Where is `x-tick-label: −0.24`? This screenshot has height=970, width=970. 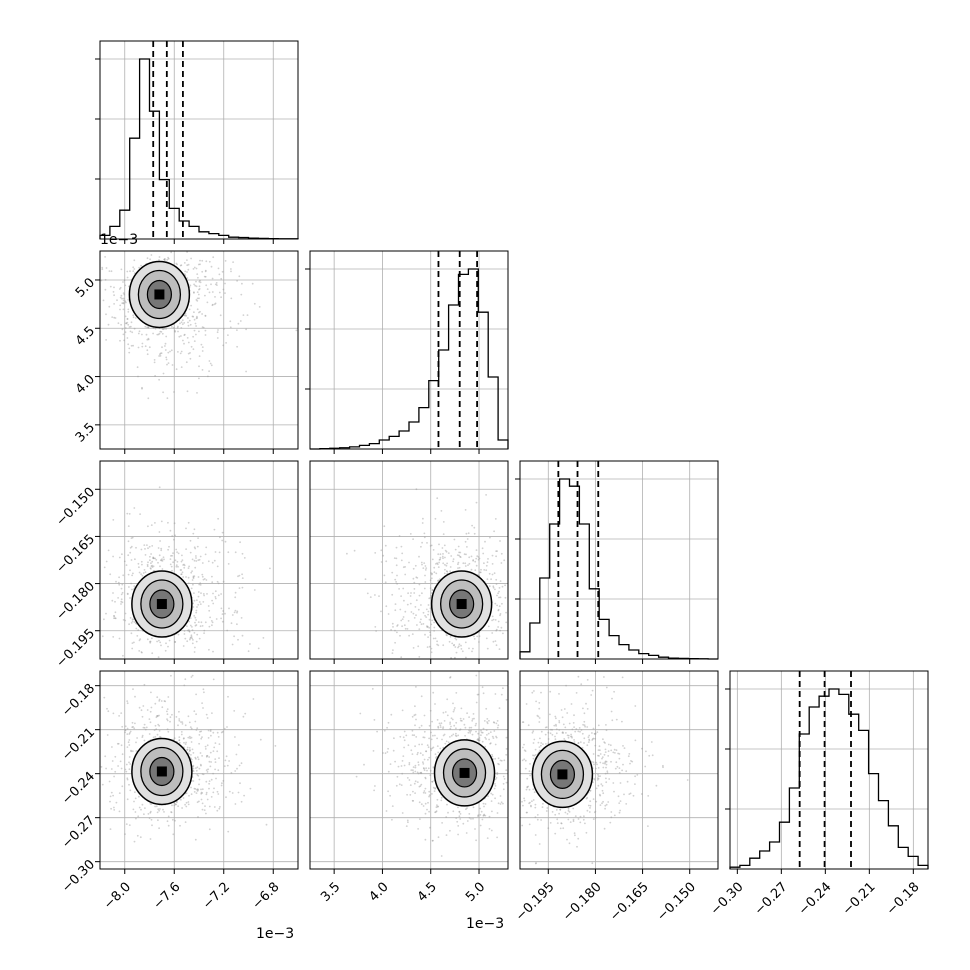 x-tick-label: −0.24 is located at coordinates (815, 899).